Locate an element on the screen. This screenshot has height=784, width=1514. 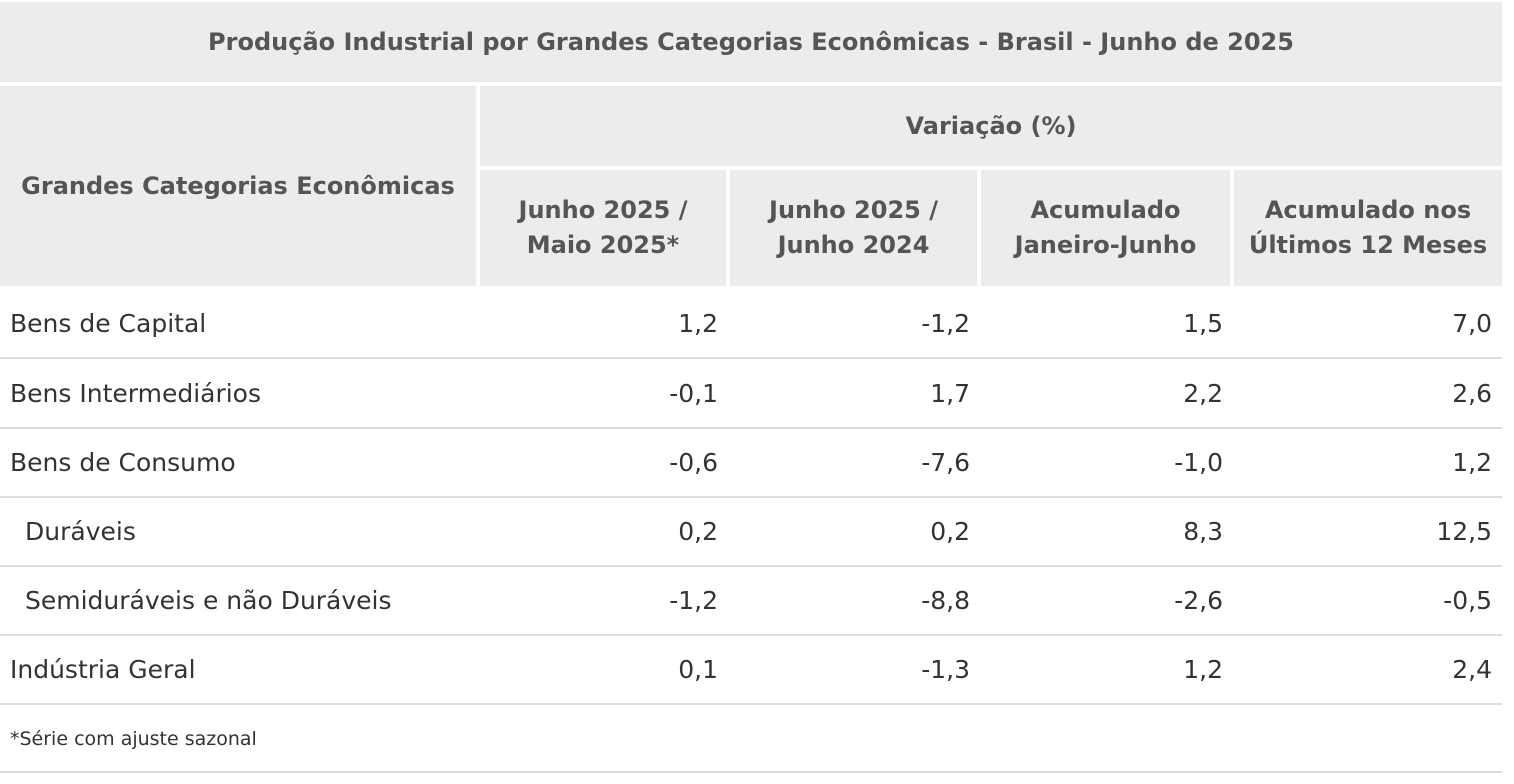
data-cell: -1,0 is located at coordinates (1198, 462).